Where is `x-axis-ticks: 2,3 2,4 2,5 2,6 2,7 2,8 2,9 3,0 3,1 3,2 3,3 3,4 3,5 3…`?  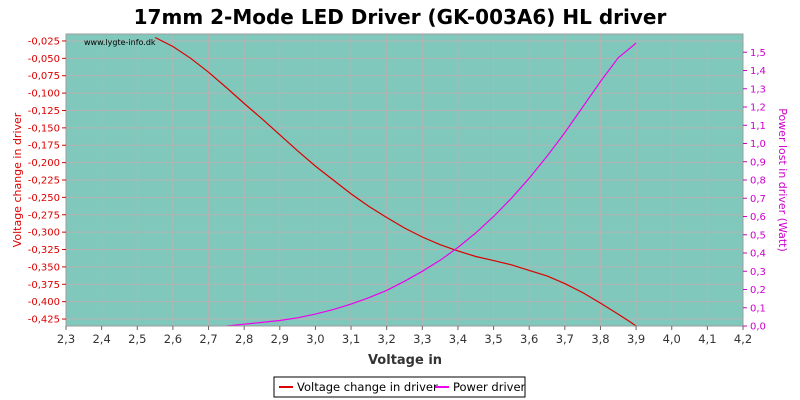
x-axis-ticks: 2,3 2,4 2,5 2,6 2,7 2,8 2,9 3,0 3,1 3,2 3,3 3,4 3,5 3… is located at coordinates (404, 336).